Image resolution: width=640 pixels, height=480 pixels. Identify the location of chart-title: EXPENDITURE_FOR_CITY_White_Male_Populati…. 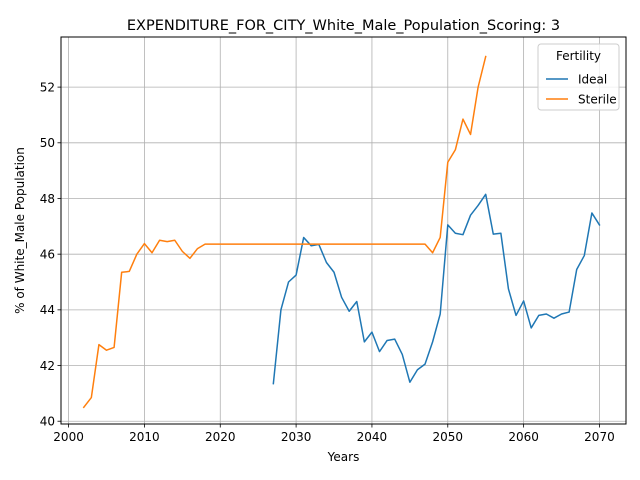
(343, 26).